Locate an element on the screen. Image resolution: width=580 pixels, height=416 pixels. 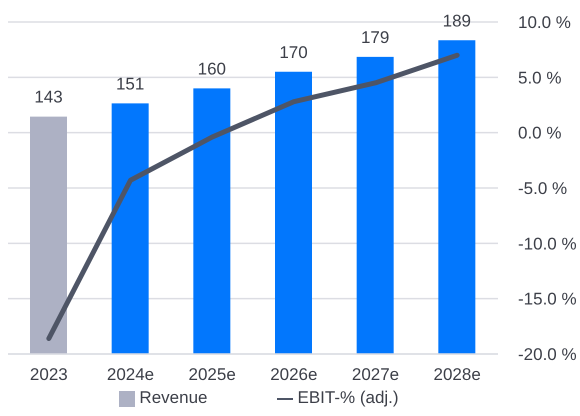
y2-tick-label: -15.0 % is located at coordinates (547, 299).